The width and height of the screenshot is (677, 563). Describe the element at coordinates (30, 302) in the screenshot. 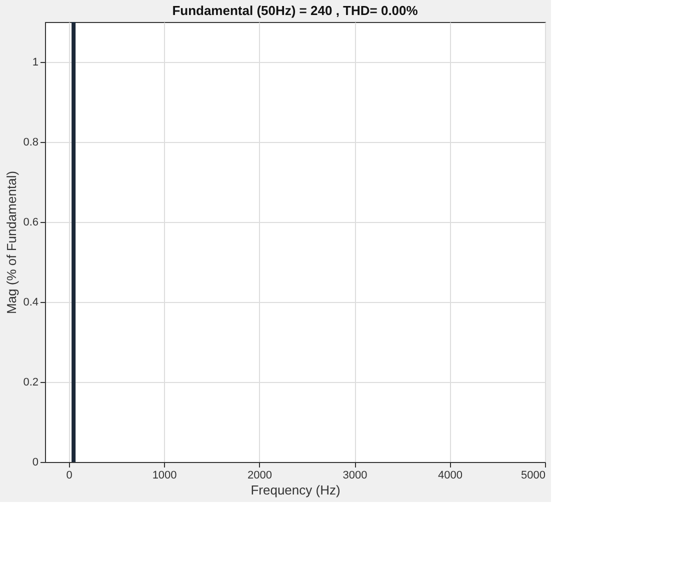

I see `y-tick-label: 0.4` at that location.